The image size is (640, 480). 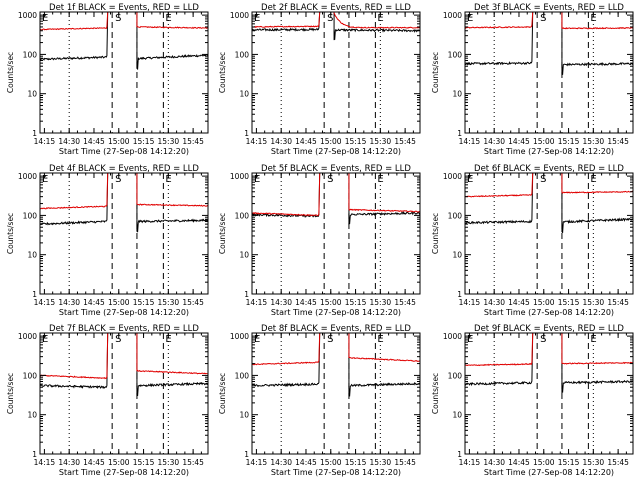 I want to click on panel-title: Det 6f BLACK = Events, RED = LLD, so click(x=549, y=169).